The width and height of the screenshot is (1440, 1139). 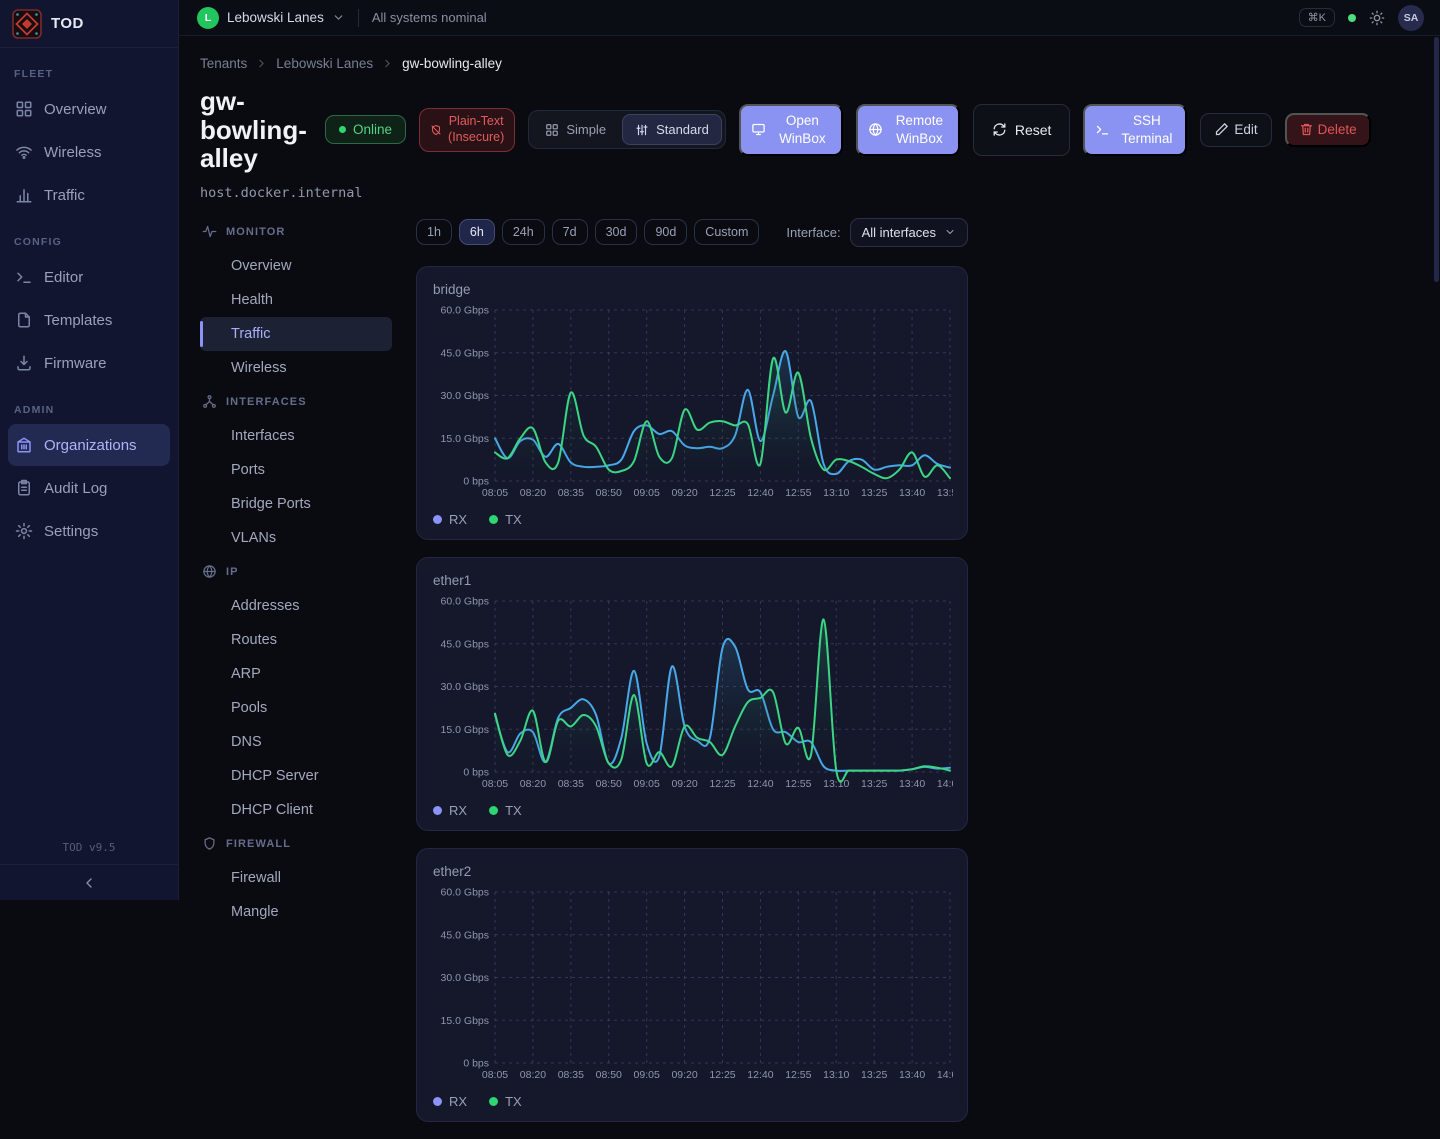 What do you see at coordinates (89, 882) in the screenshot?
I see `sidebar-collapse-button` at bounding box center [89, 882].